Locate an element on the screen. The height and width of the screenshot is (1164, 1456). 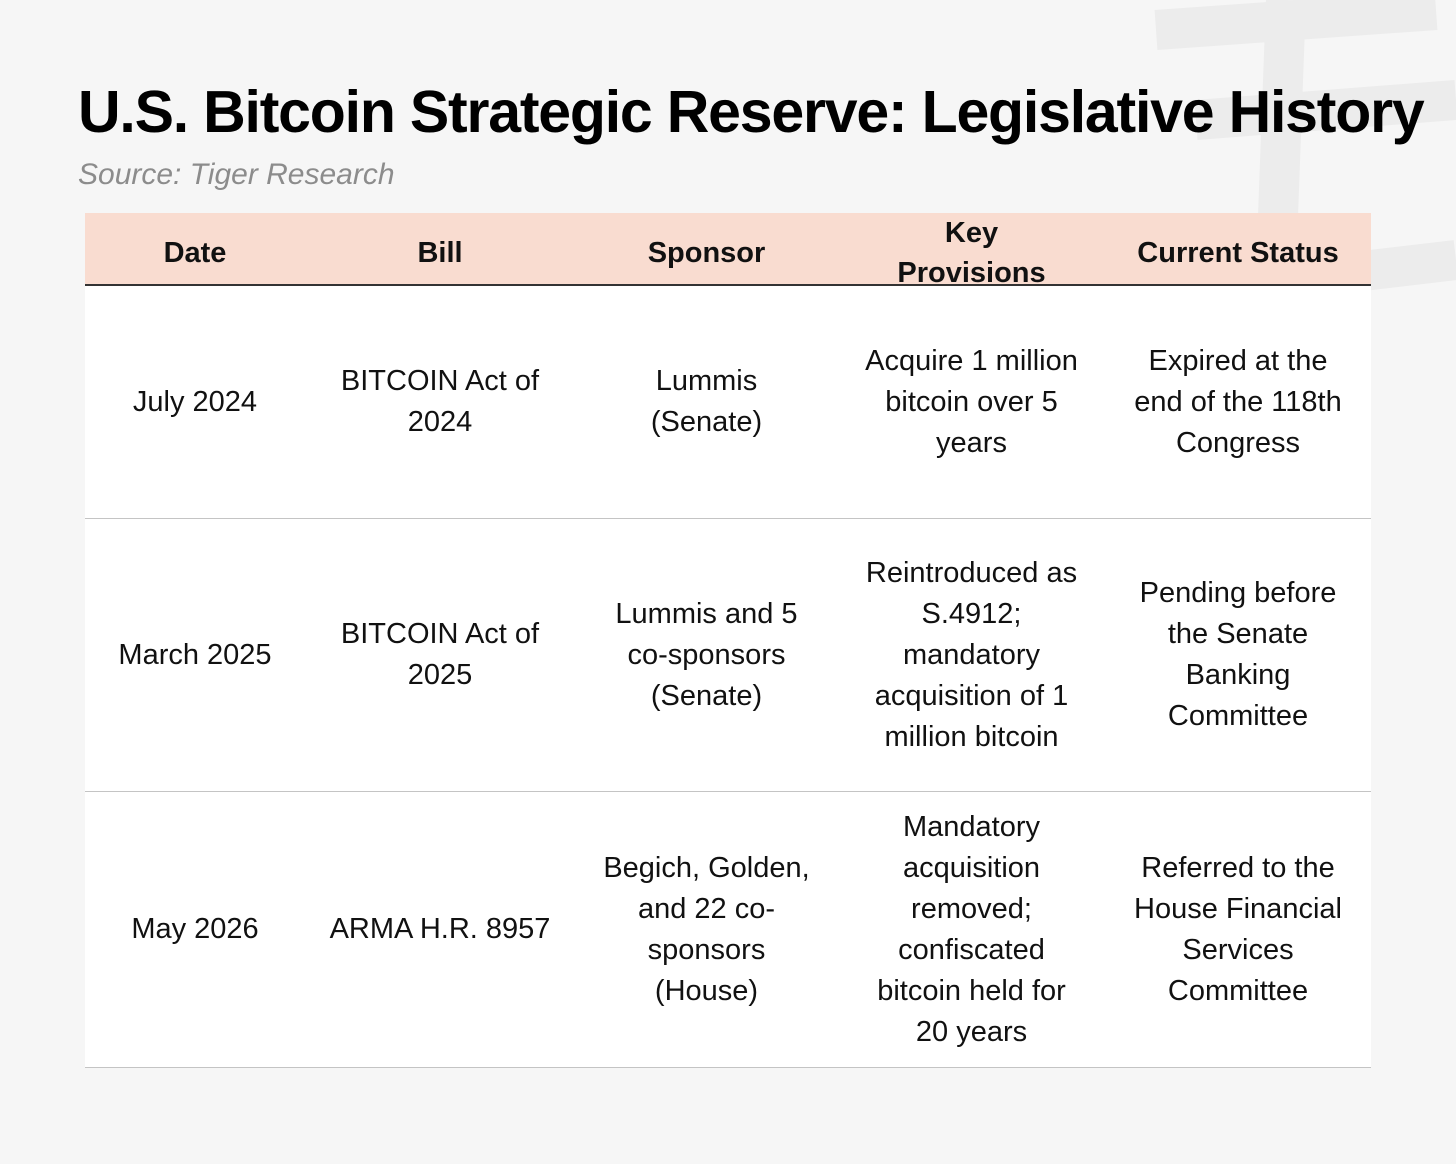
cell-text: BITCOIN Act of 2025 is located at coordinates (440, 654).